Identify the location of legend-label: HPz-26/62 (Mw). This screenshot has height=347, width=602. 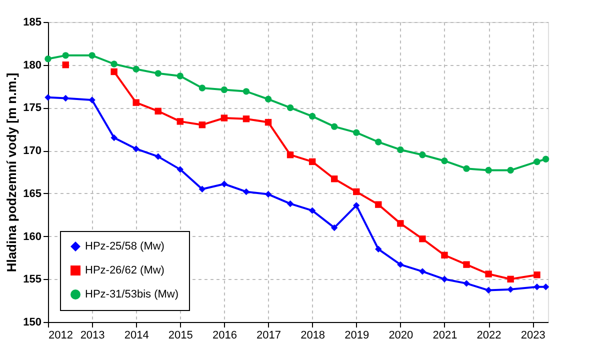
(124, 270).